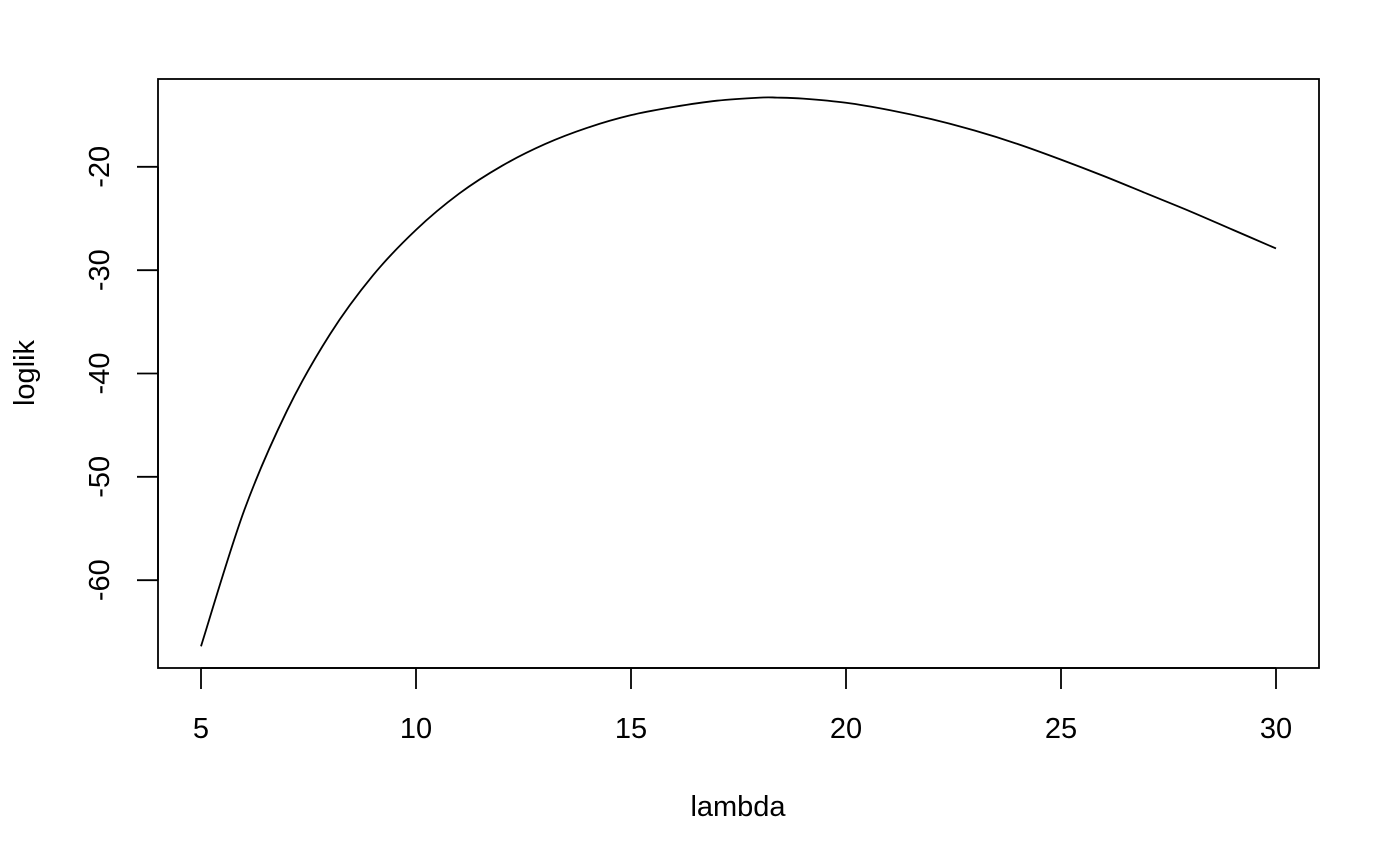 This screenshot has height=865, width=1400. What do you see at coordinates (416, 729) in the screenshot?
I see `x-tick-label: 10` at bounding box center [416, 729].